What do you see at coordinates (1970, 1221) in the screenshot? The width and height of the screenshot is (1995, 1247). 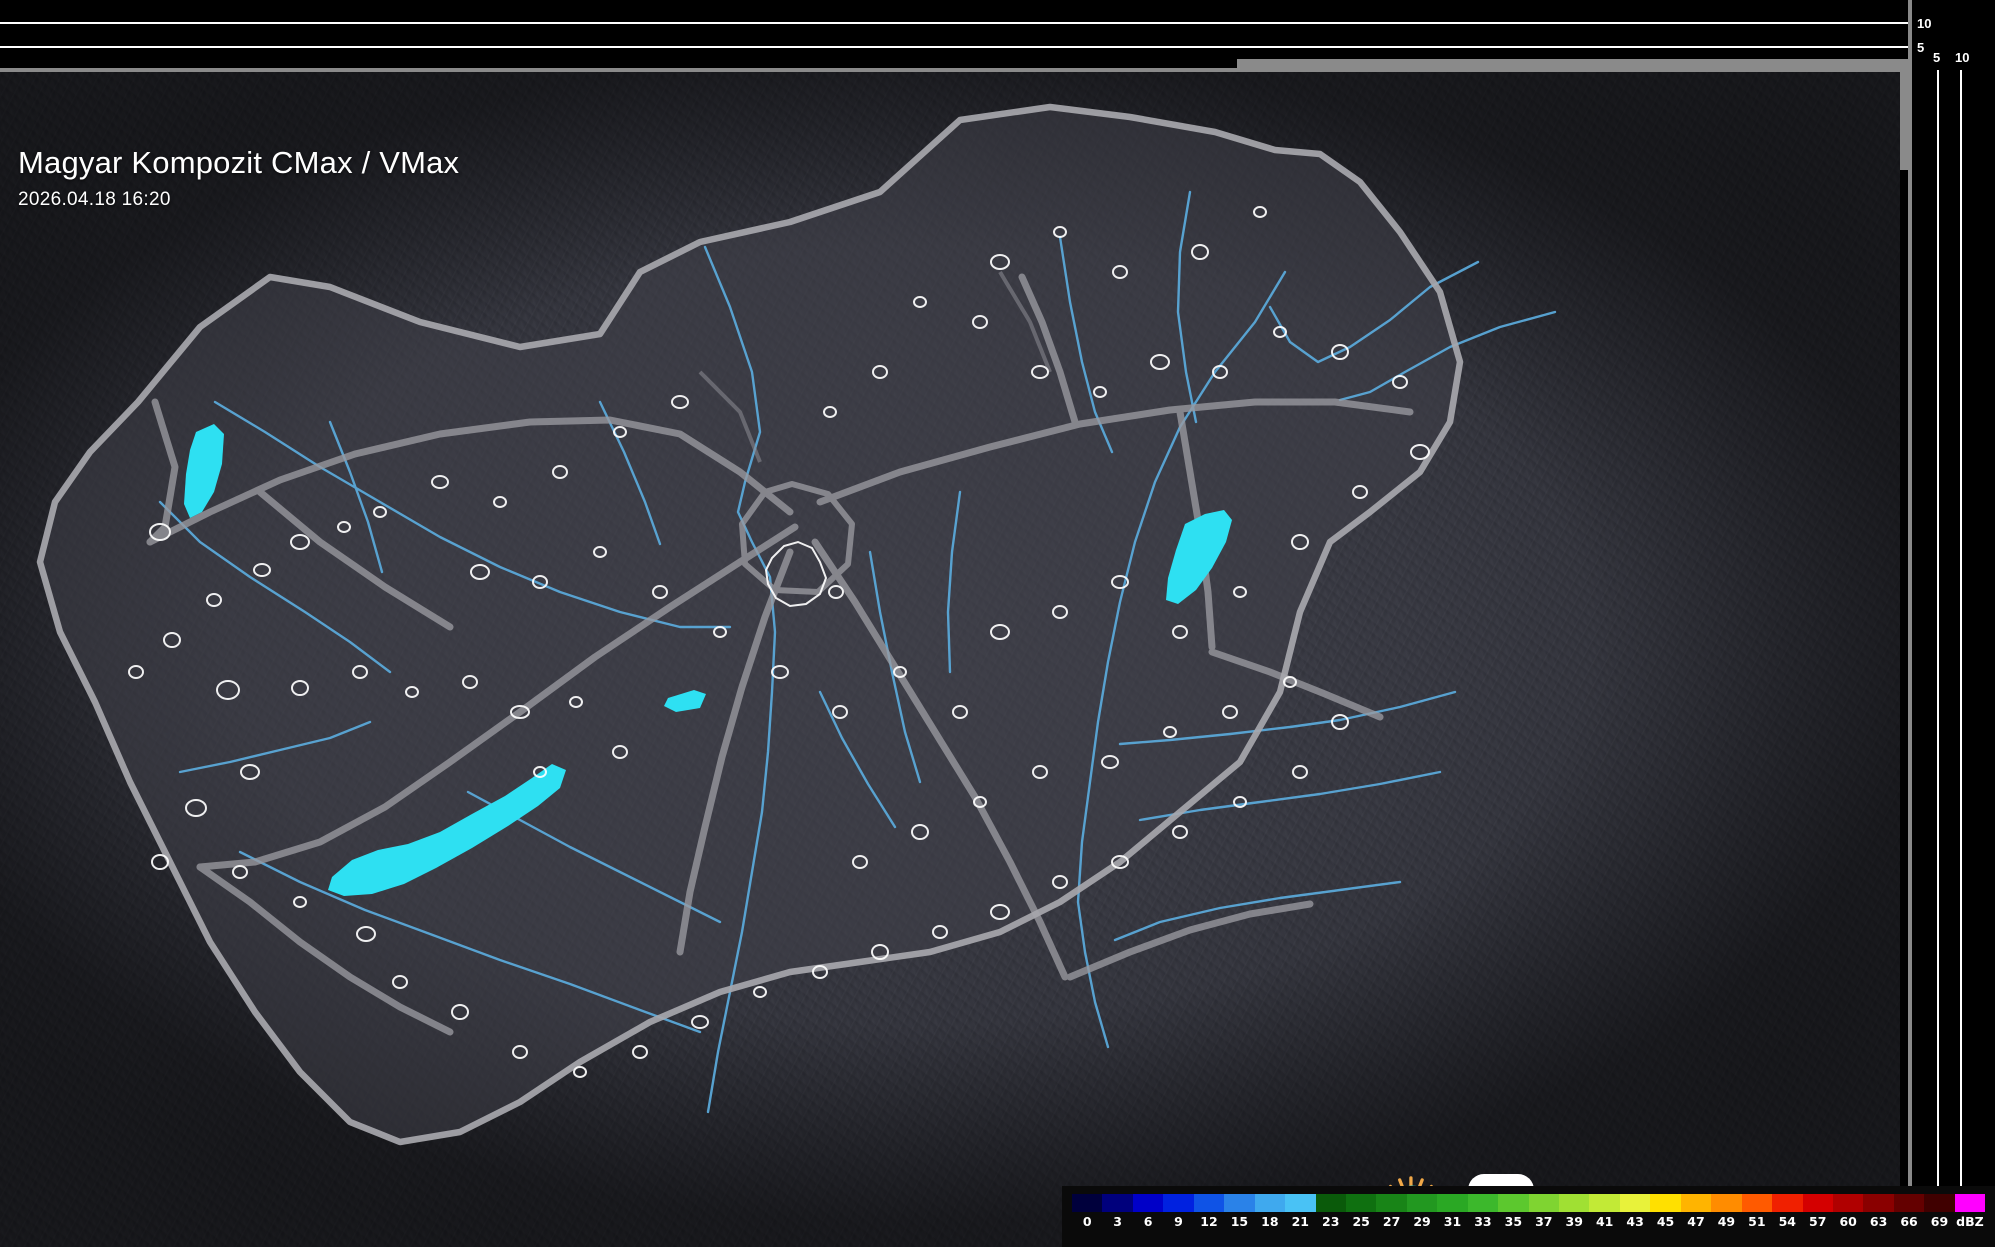 I see `colorbar-unit-label: dBZ` at bounding box center [1970, 1221].